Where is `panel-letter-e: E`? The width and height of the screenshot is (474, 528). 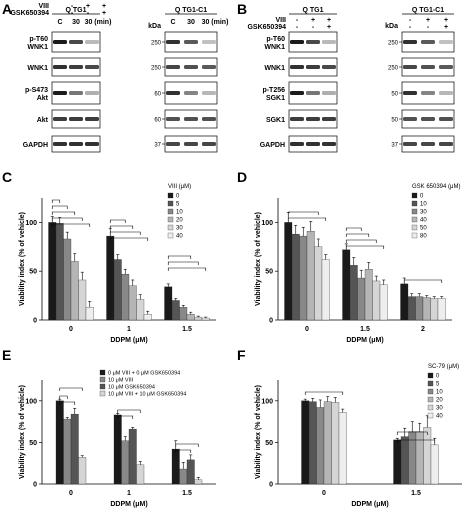
panel-letter-e: E is located at coordinates (6, 355).